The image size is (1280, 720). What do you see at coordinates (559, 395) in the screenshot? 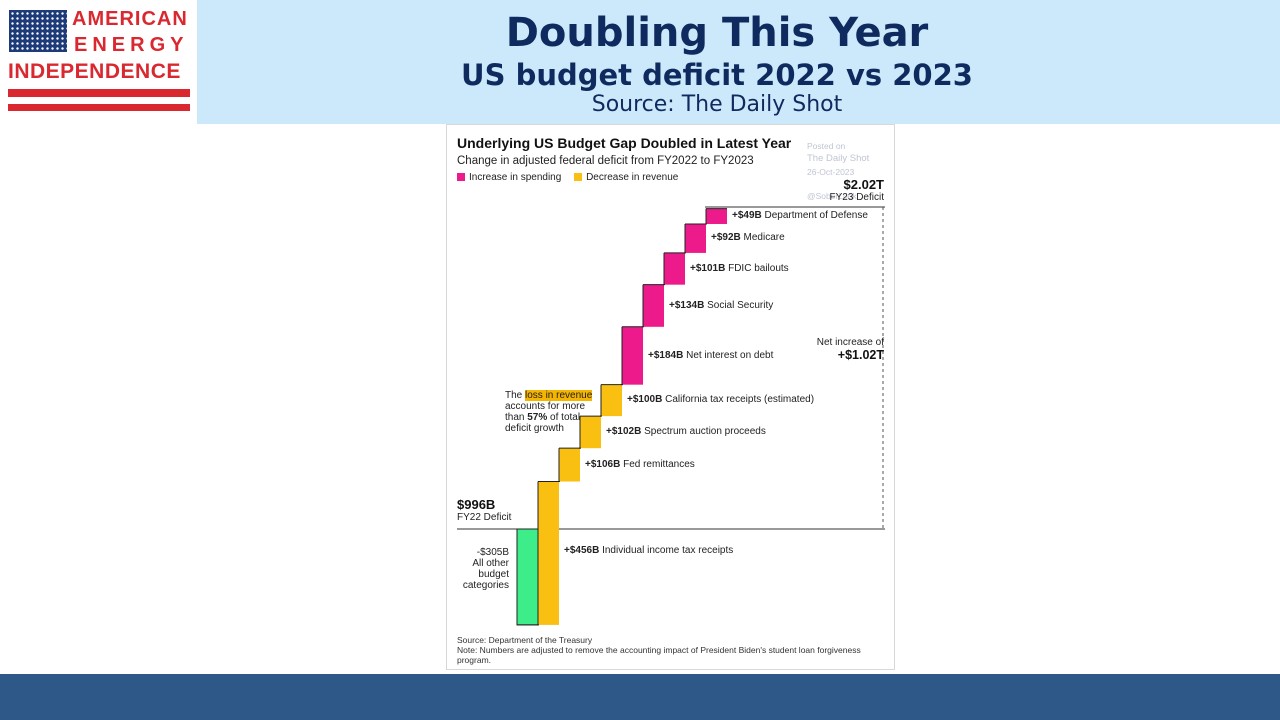
I see `callout-highlight: loss in revenue` at bounding box center [559, 395].